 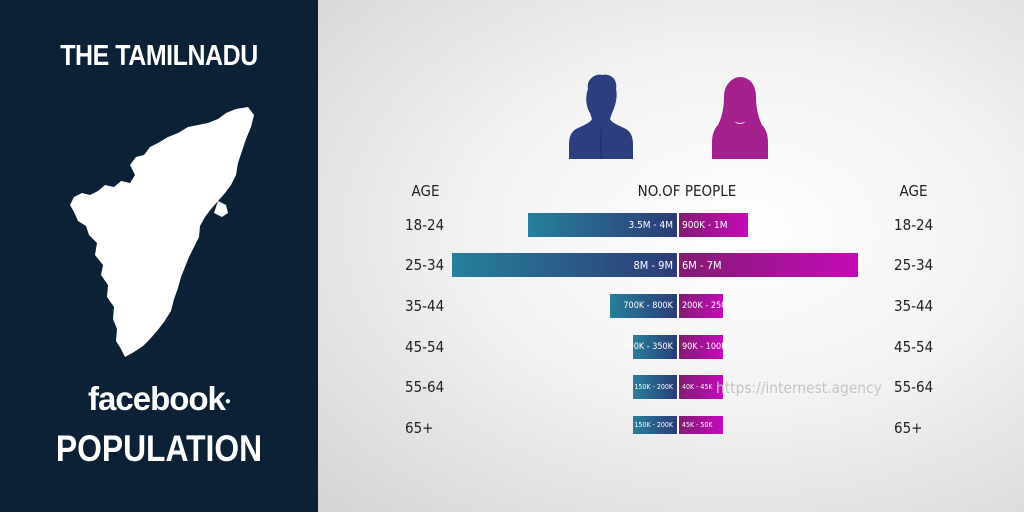 I want to click on female-bar: 900K - 1M, so click(x=713, y=225).